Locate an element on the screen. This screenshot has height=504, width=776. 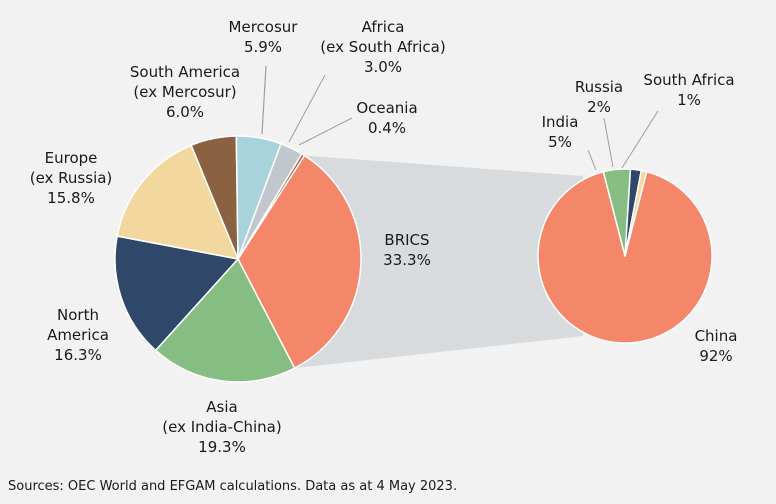
label-mercosur: Mercosur 5.9% is located at coordinates (264, 37).